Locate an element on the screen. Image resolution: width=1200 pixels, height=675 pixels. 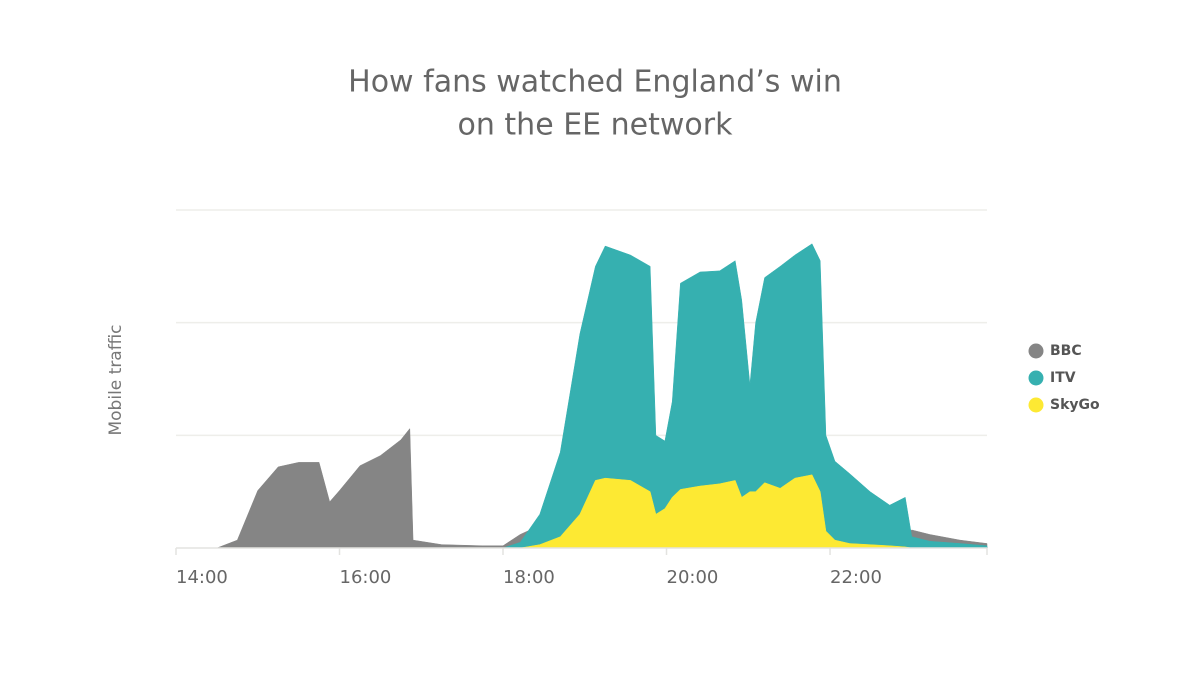
x-tick-label: 16:00 is located at coordinates (366, 577).